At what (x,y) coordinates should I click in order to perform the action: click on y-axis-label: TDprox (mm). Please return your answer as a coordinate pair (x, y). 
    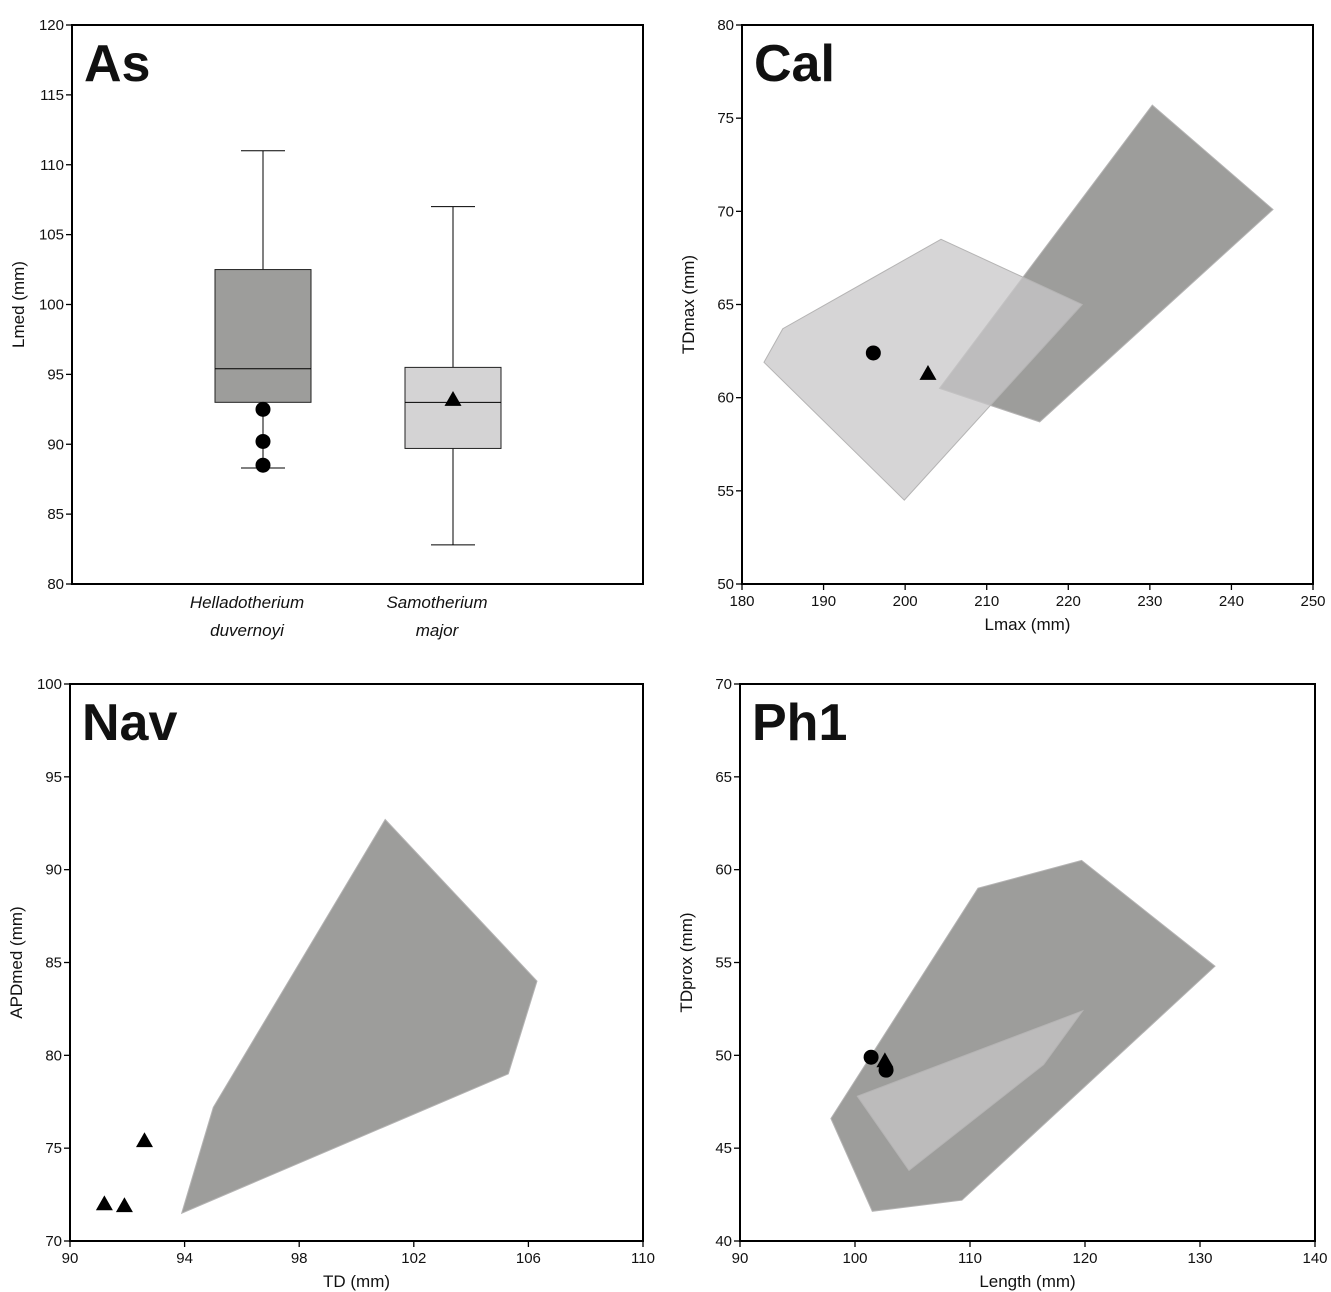
    Looking at the image, I should click on (686, 962).